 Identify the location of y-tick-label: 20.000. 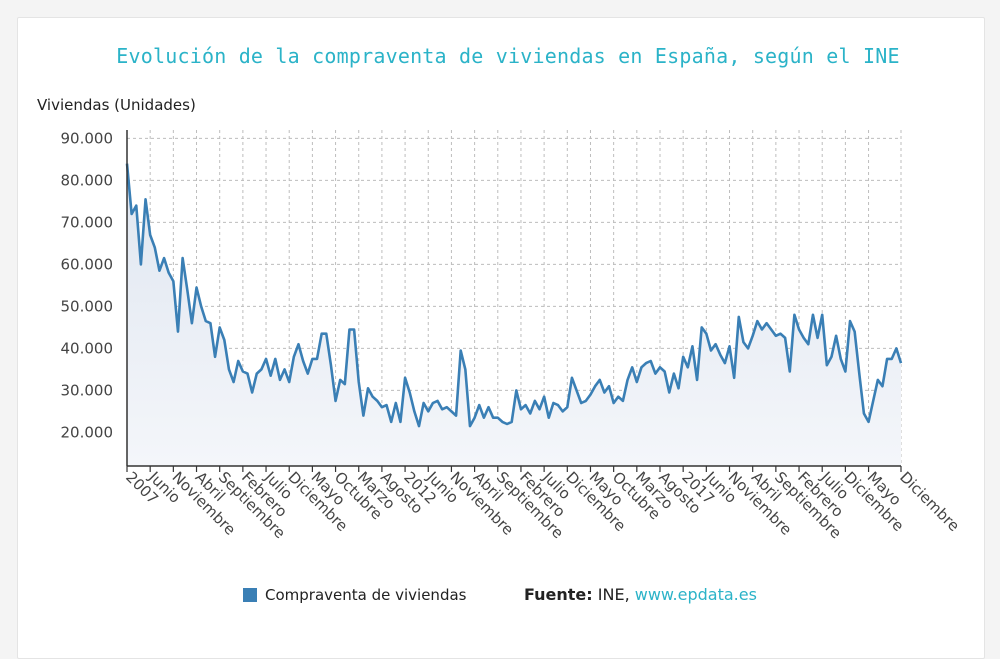
(87, 432).